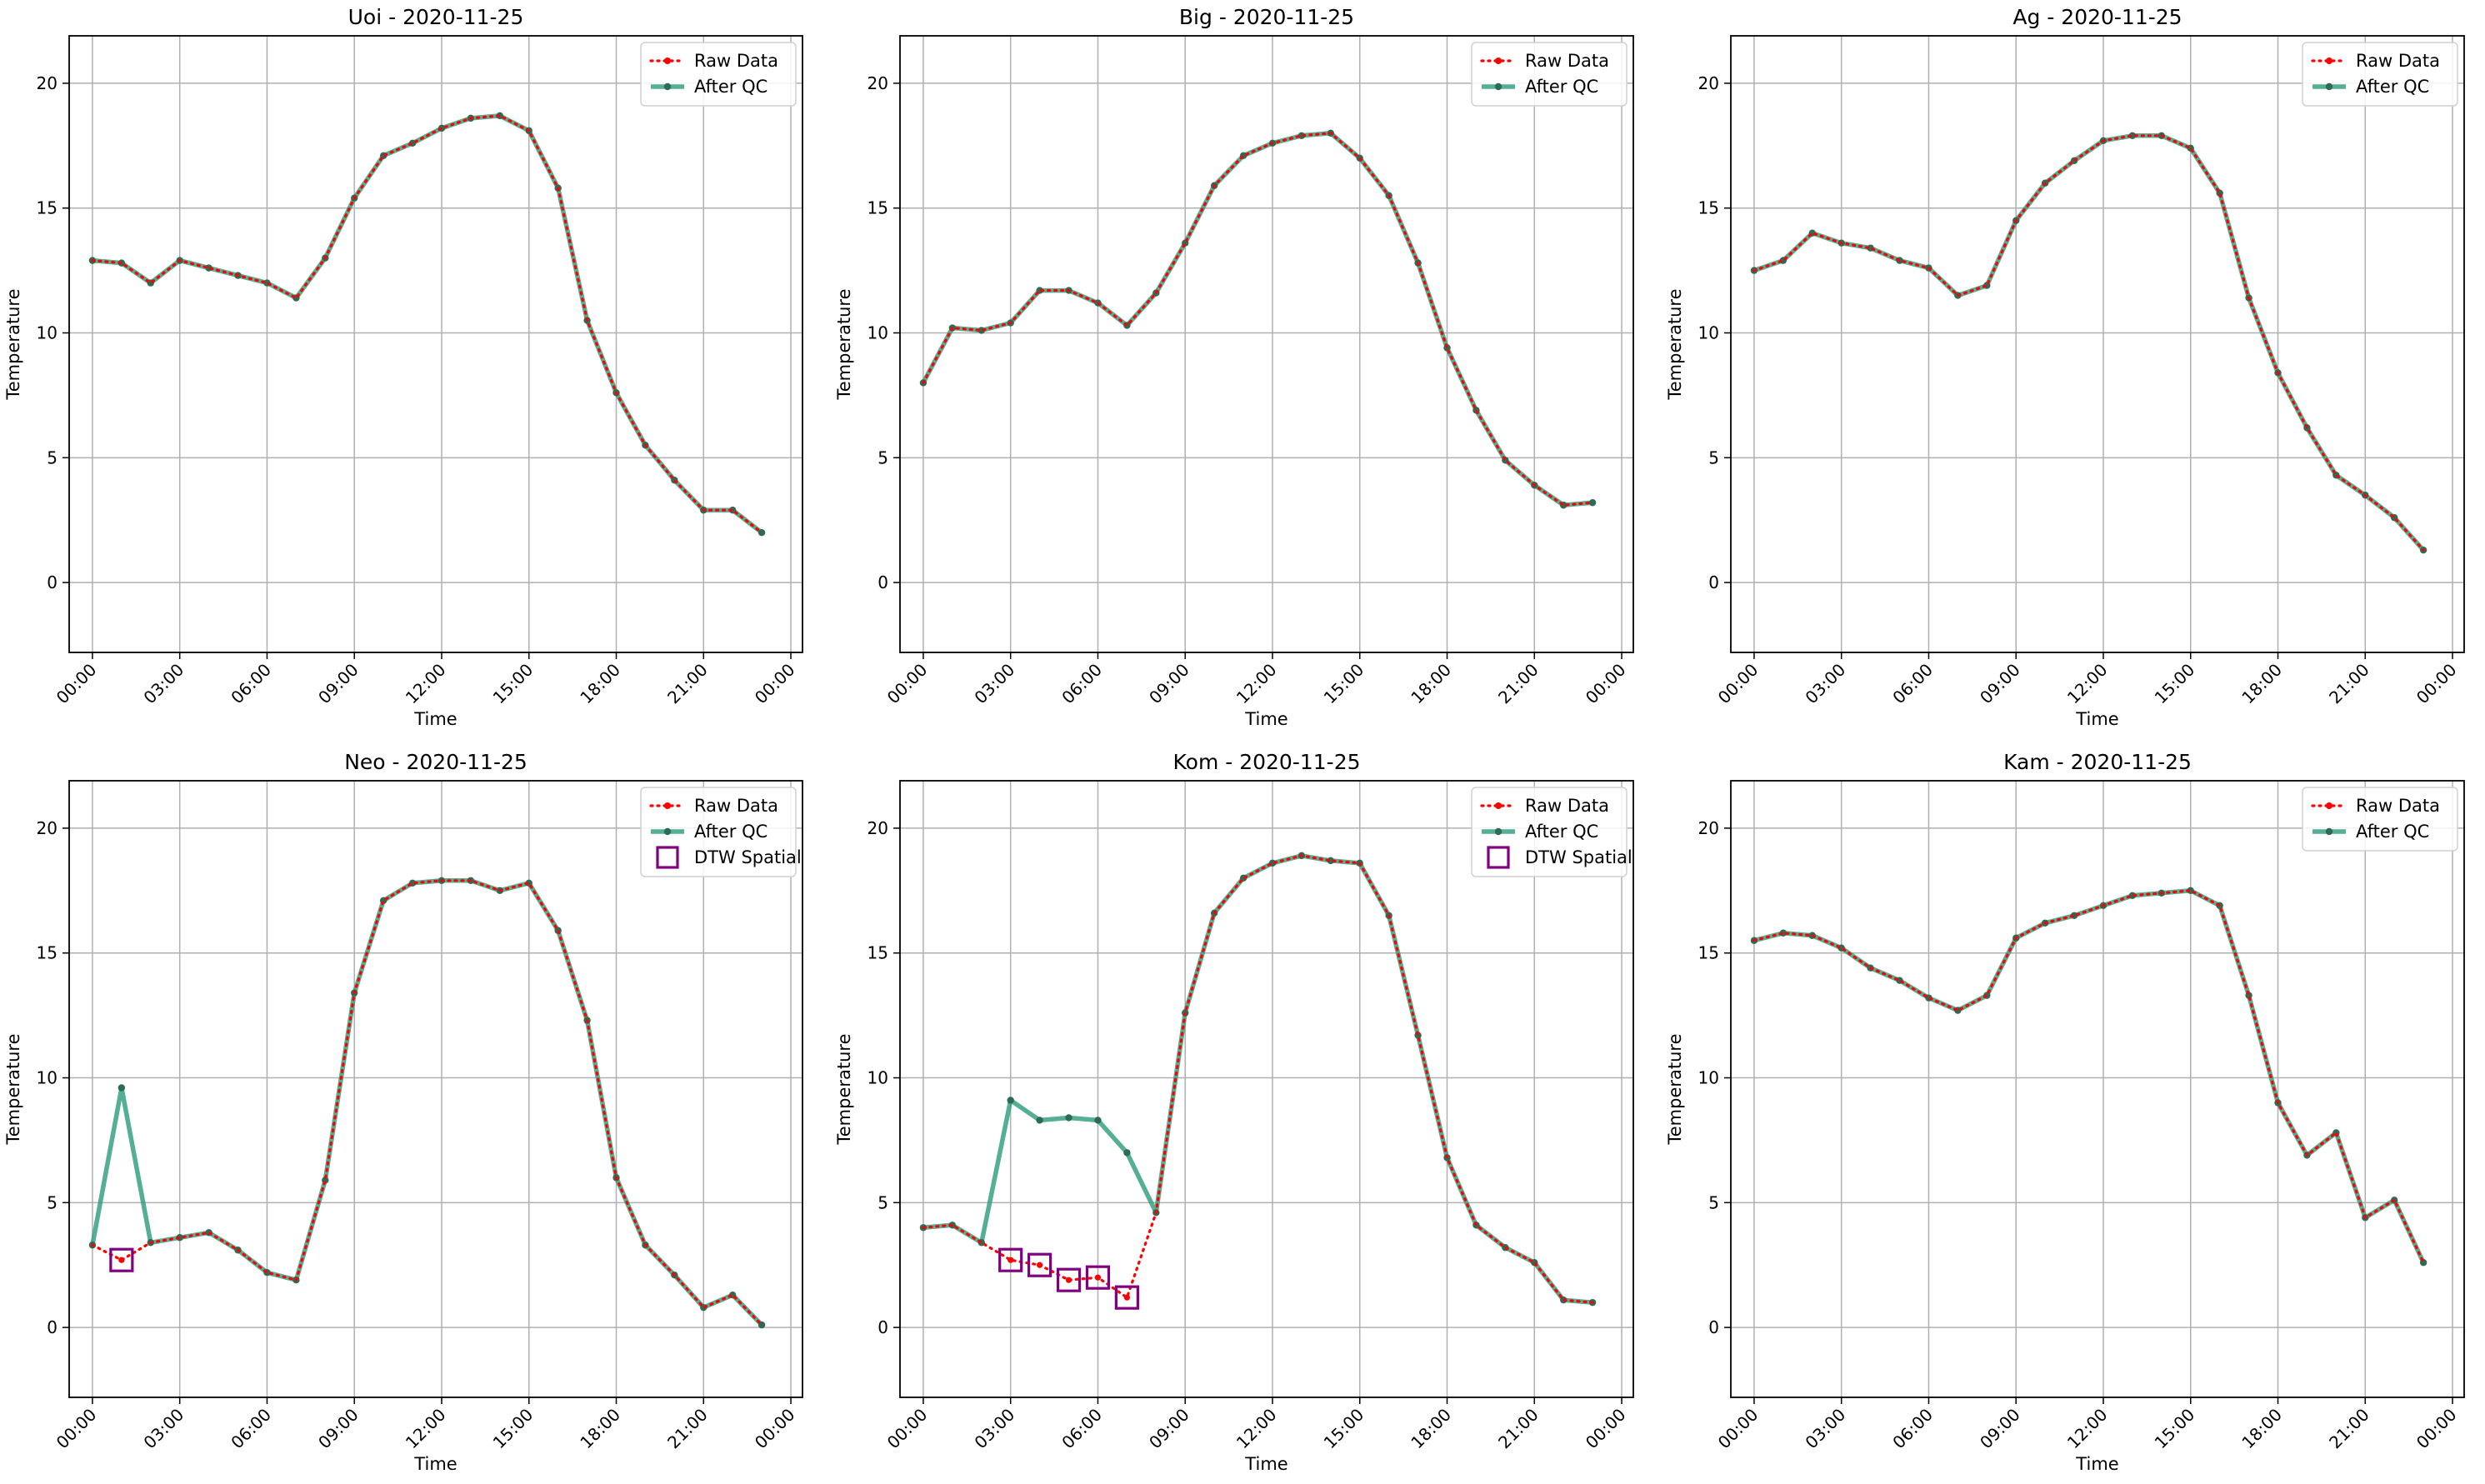 This screenshot has width=2485, height=1484. What do you see at coordinates (1266, 17) in the screenshot?
I see `subplot-title: Big - 2020-11-25` at bounding box center [1266, 17].